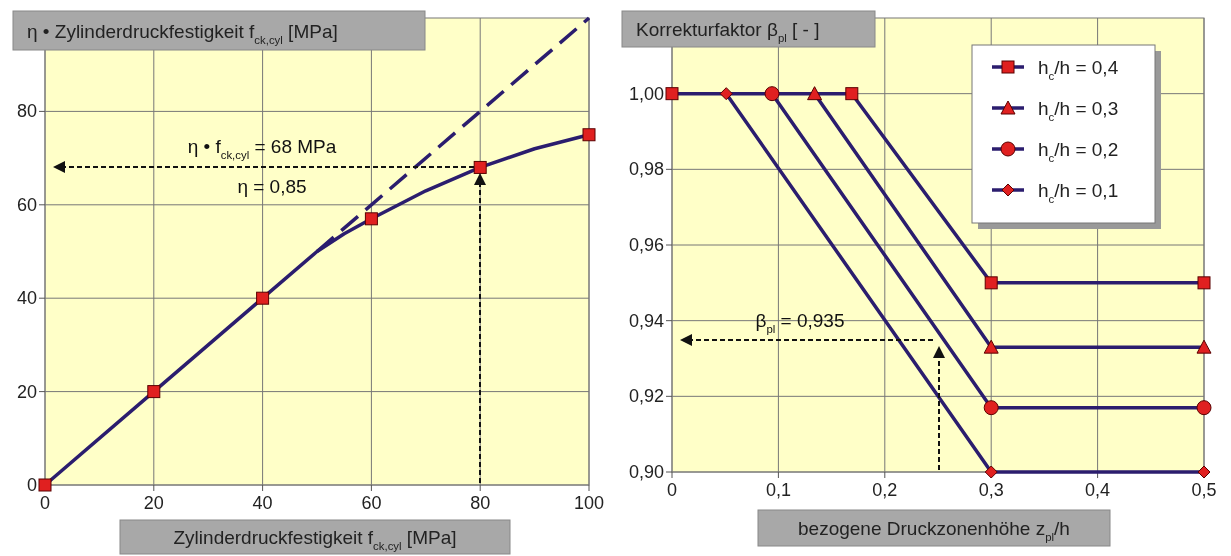  Describe the element at coordinates (646, 245) in the screenshot. I see `y-tick-label: 0,96` at that location.